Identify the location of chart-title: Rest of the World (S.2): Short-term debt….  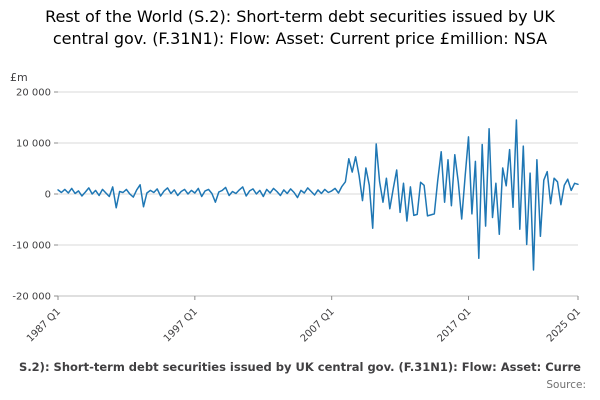
(300, 27).